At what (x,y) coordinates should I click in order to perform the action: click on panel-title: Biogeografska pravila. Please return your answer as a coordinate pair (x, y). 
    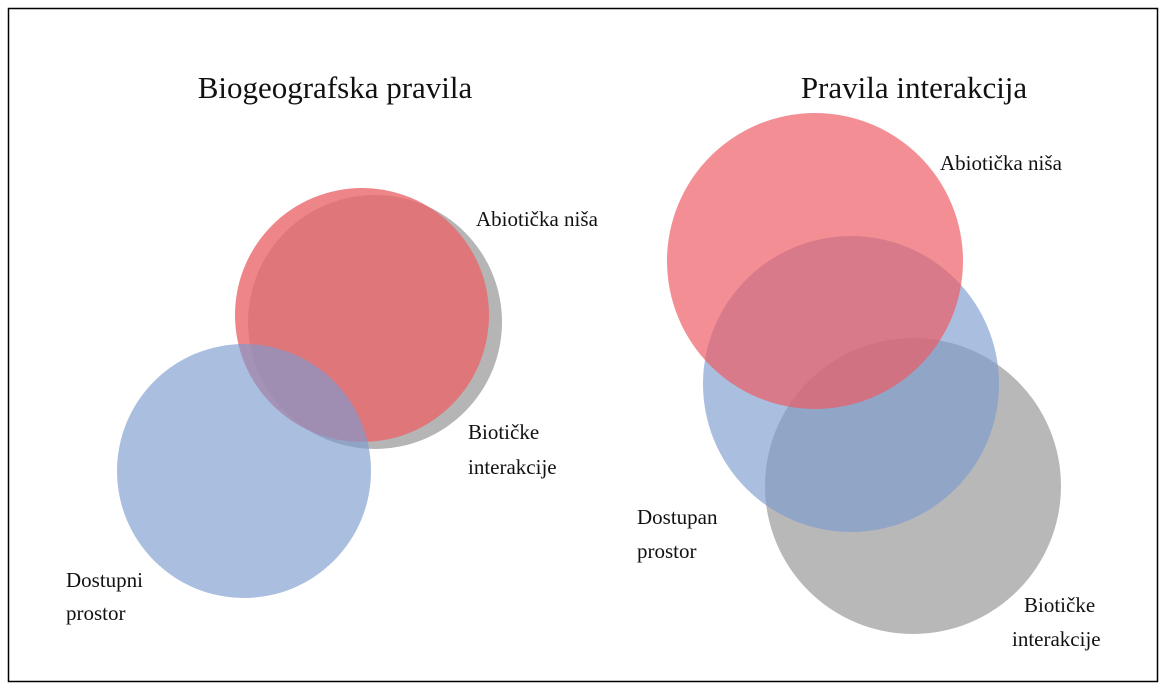
    Looking at the image, I should click on (335, 87).